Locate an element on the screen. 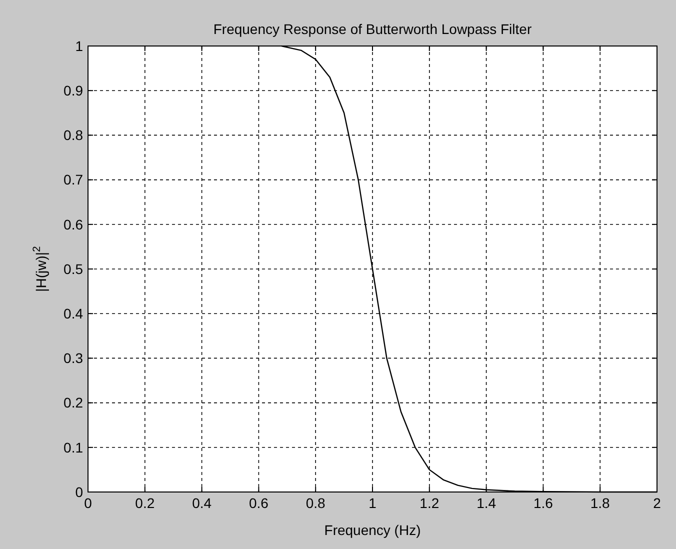 This screenshot has width=676, height=549. y-tick-label: 0.5 is located at coordinates (74, 268).